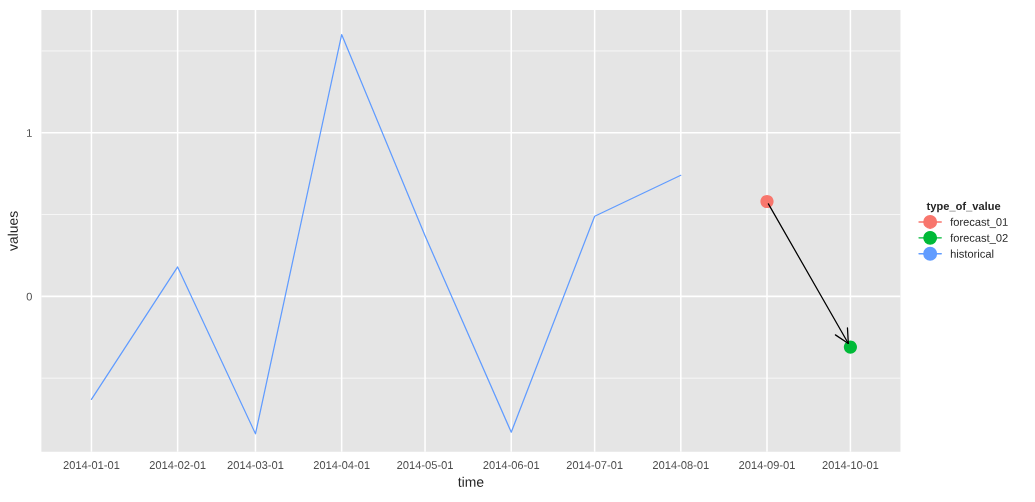 This screenshot has width=1035, height=502. What do you see at coordinates (850, 465) in the screenshot?
I see `x-tick-label: 2014-10-01` at bounding box center [850, 465].